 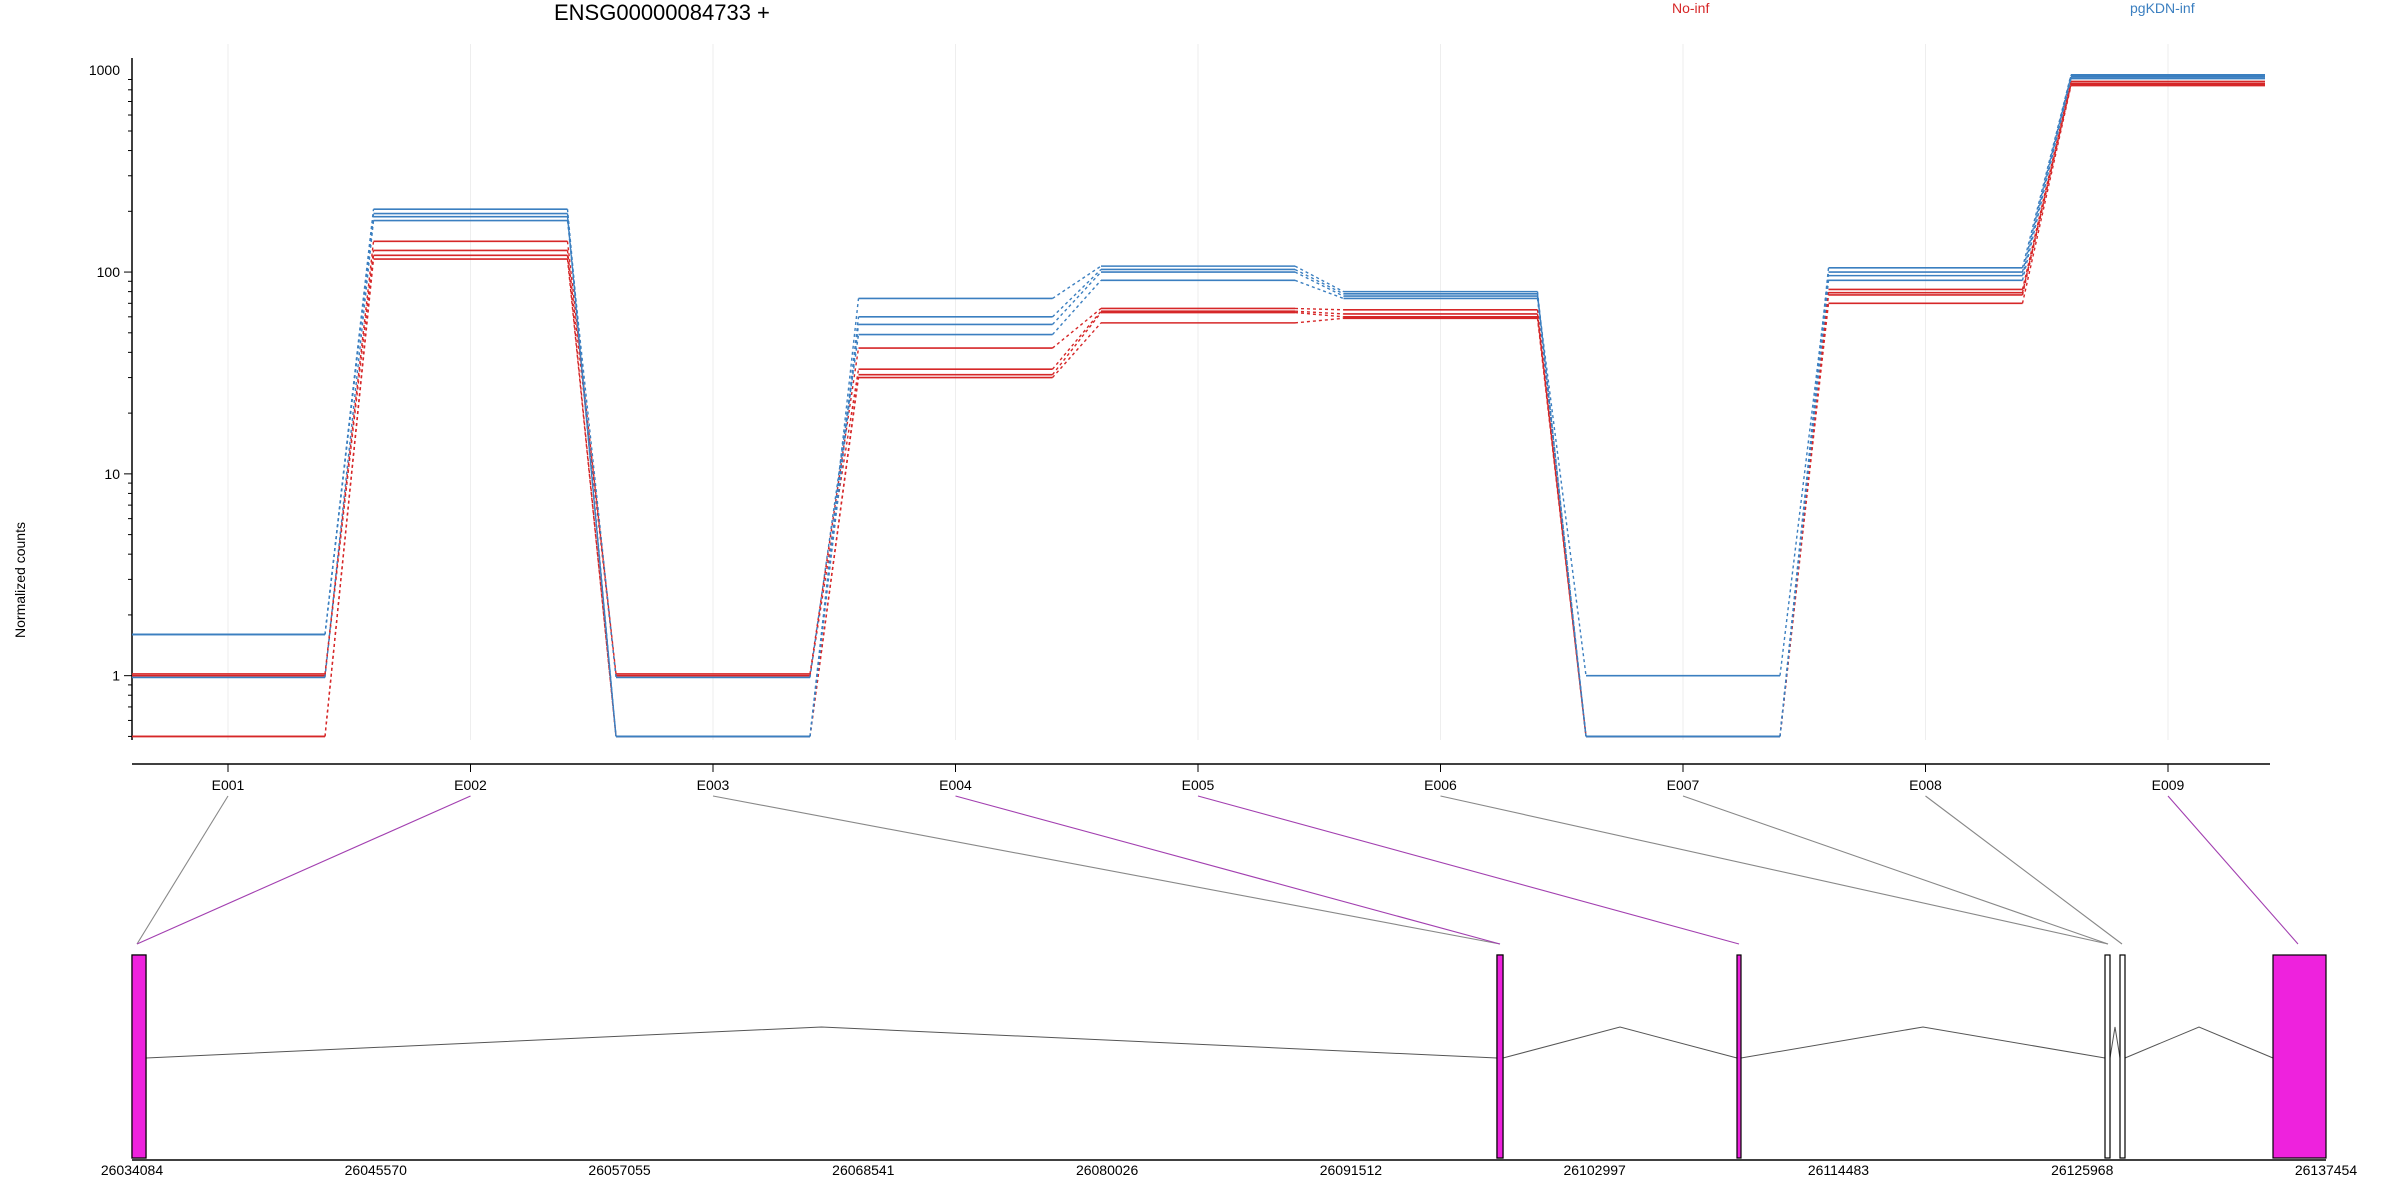 What do you see at coordinates (1895, 870) in the screenshot?
I see `exon-connector-e007` at bounding box center [1895, 870].